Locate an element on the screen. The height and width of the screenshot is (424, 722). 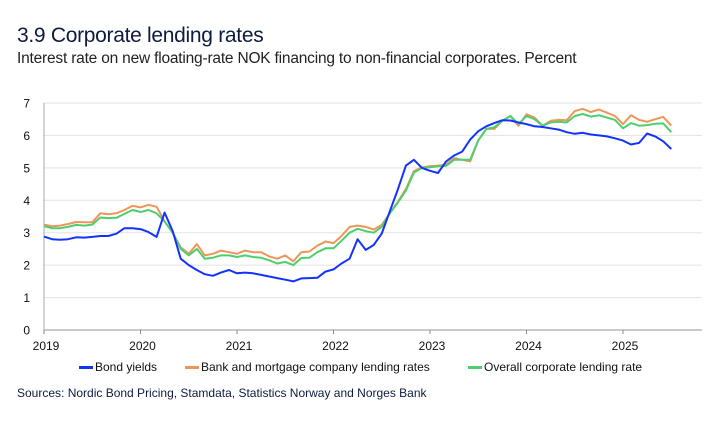
legend-label: Bank and mortgage company lending rates is located at coordinates (315, 367).